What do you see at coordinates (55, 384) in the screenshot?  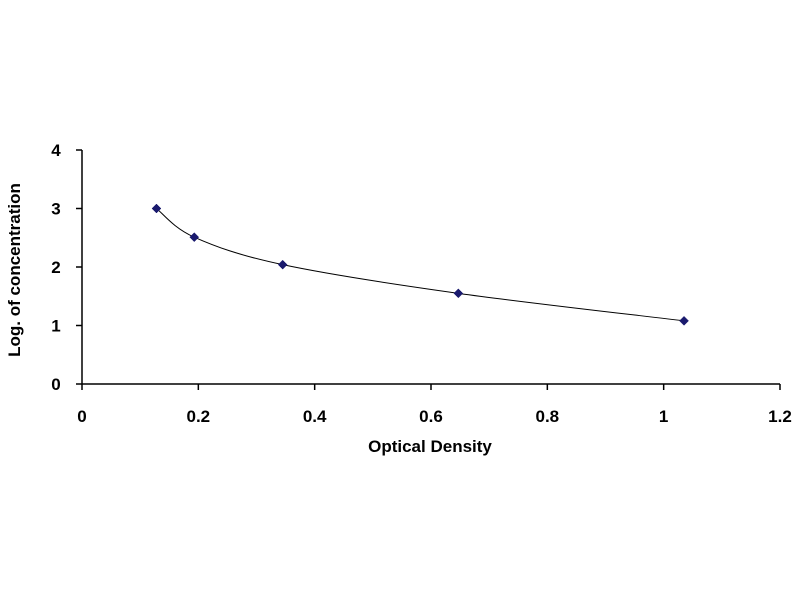 I see `y-tick-label: 0` at bounding box center [55, 384].